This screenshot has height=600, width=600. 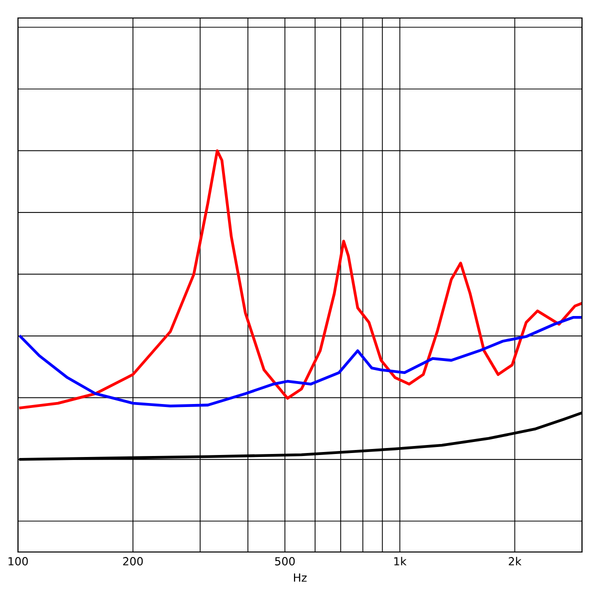 I want to click on x-tick-label: 500, so click(x=285, y=561).